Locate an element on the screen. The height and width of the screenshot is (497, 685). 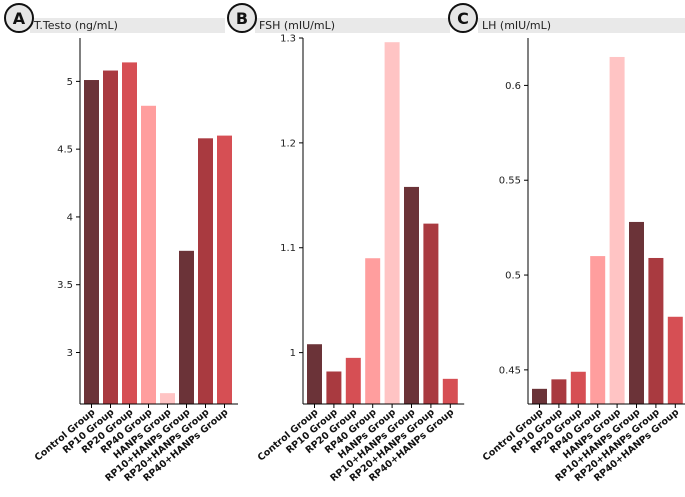
panel-label: B is located at coordinates (242, 18).